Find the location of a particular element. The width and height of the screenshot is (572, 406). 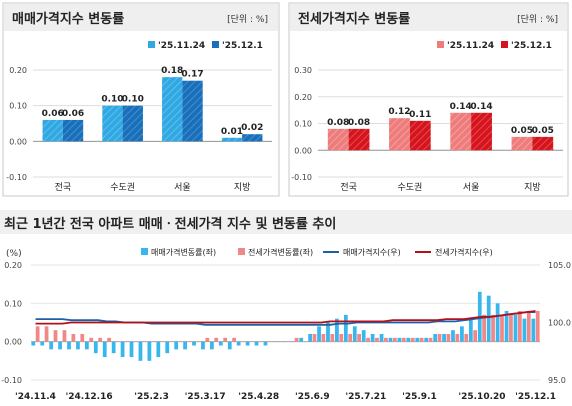

lease-legend-swatch is located at coordinates (504, 44).